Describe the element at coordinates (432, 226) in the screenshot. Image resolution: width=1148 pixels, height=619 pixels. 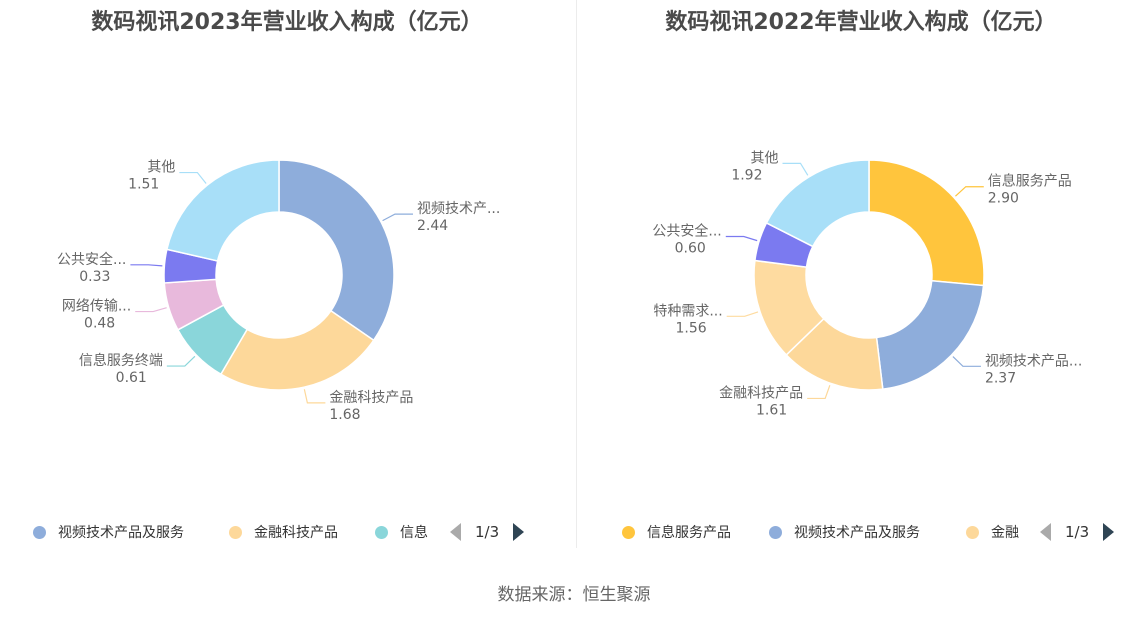
I see `slice-value-label: 2.44` at that location.